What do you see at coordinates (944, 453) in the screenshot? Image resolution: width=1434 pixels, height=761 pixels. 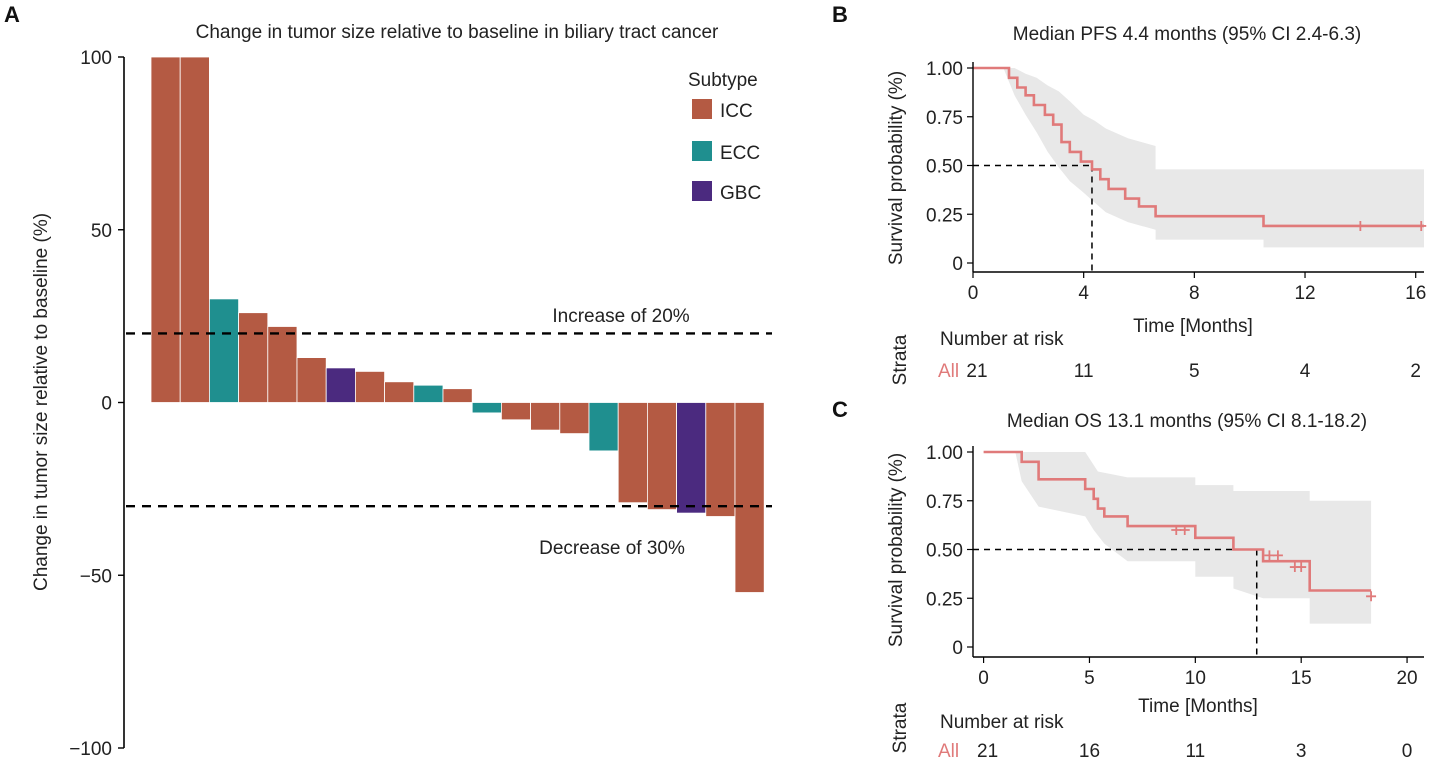 I see `os-y-tick-label: 1.00` at bounding box center [944, 453].